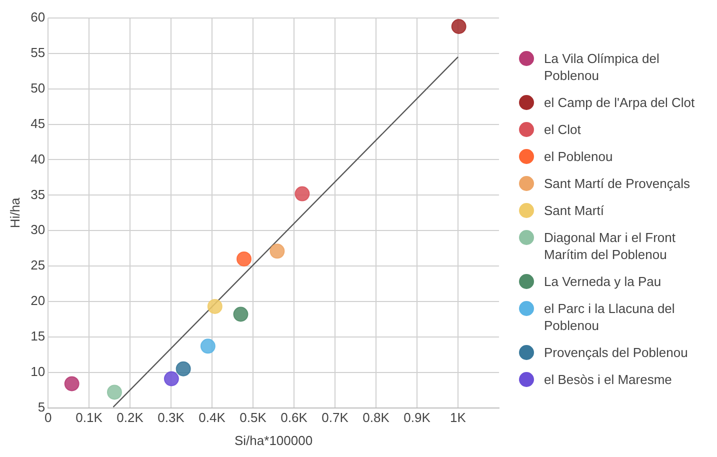 The image size is (717, 457). Describe the element at coordinates (603, 281) in the screenshot. I see `legend-label: La Verneda y la Pau` at that location.